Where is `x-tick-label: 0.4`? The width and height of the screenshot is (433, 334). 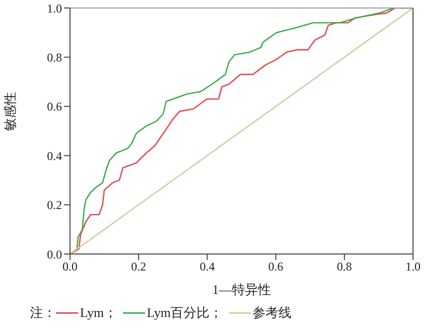
x-tick-label: 0.4 is located at coordinates (207, 267).